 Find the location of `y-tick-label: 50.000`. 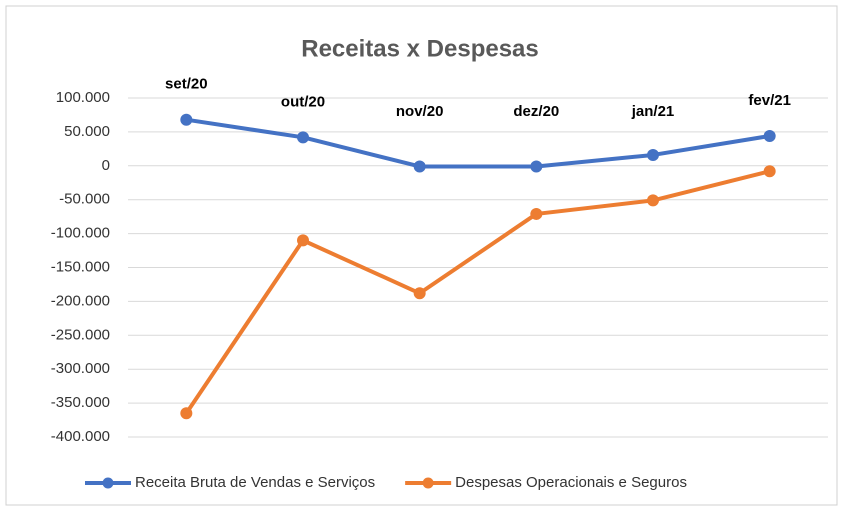

y-tick-label: 50.000 is located at coordinates (87, 131).